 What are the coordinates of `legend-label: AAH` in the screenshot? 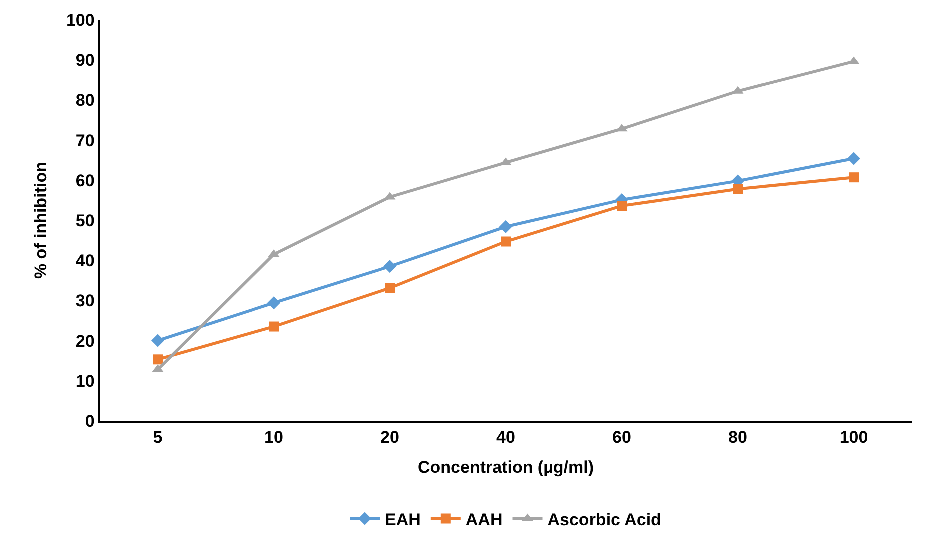 It's located at (484, 520).